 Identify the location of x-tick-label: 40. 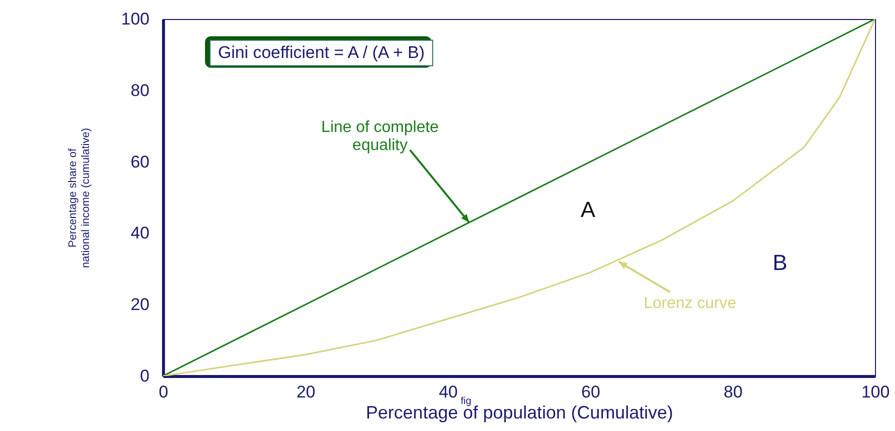
(448, 392).